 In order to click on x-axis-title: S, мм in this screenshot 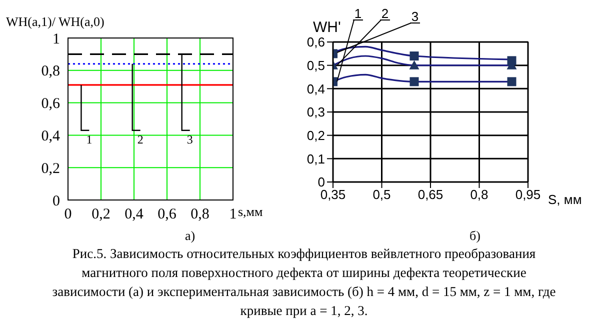, I will do `click(565, 199)`.